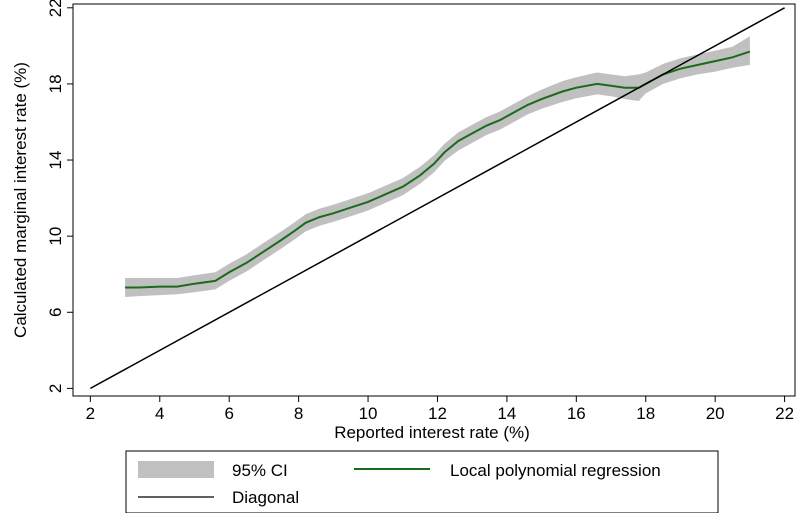 Image resolution: width=798 pixels, height=513 pixels. Describe the element at coordinates (55, 160) in the screenshot. I see `y-tick-label: 14` at that location.